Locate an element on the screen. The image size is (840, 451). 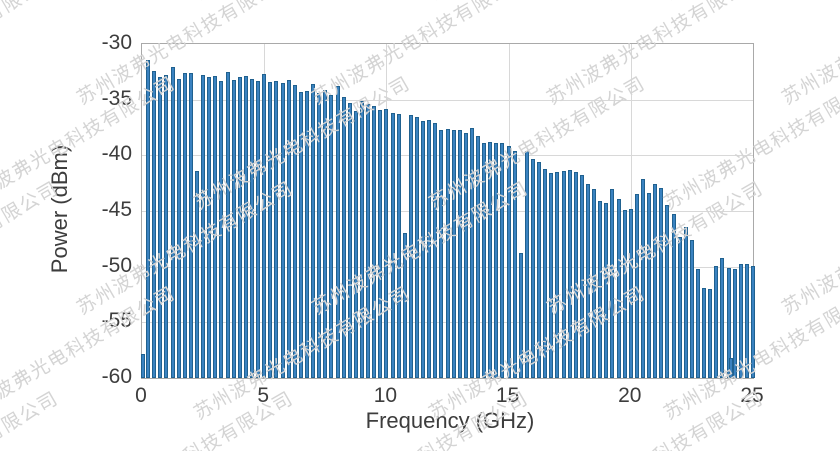
x-tick-label: 5 is located at coordinates (263, 395).